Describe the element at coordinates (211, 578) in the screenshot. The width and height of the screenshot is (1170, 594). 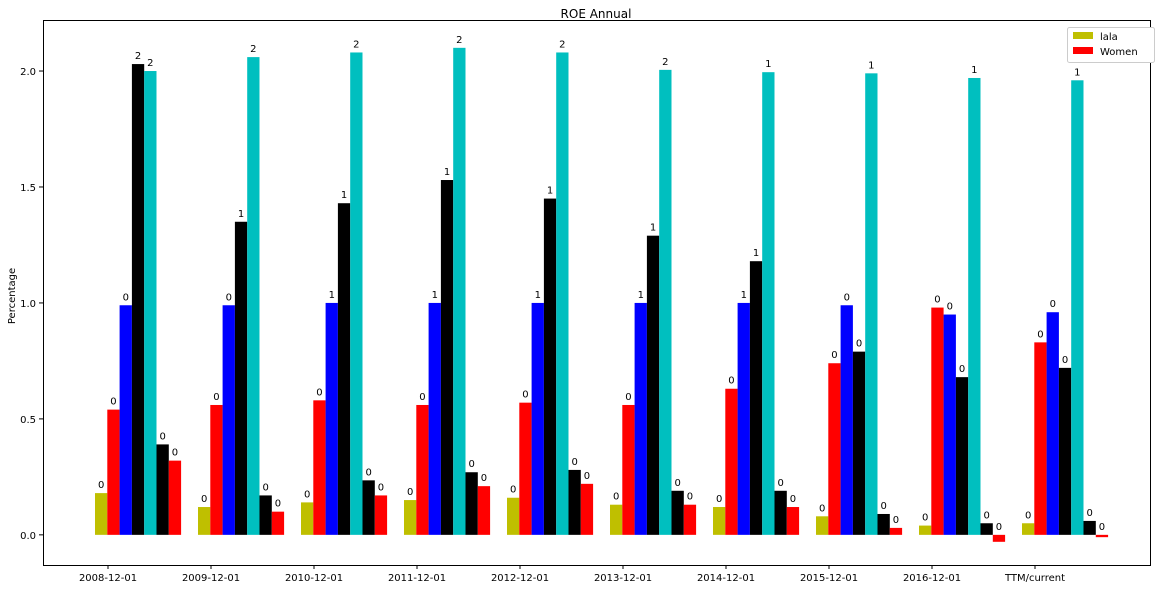
I see `x-tick-label: 2009-12-01` at that location.